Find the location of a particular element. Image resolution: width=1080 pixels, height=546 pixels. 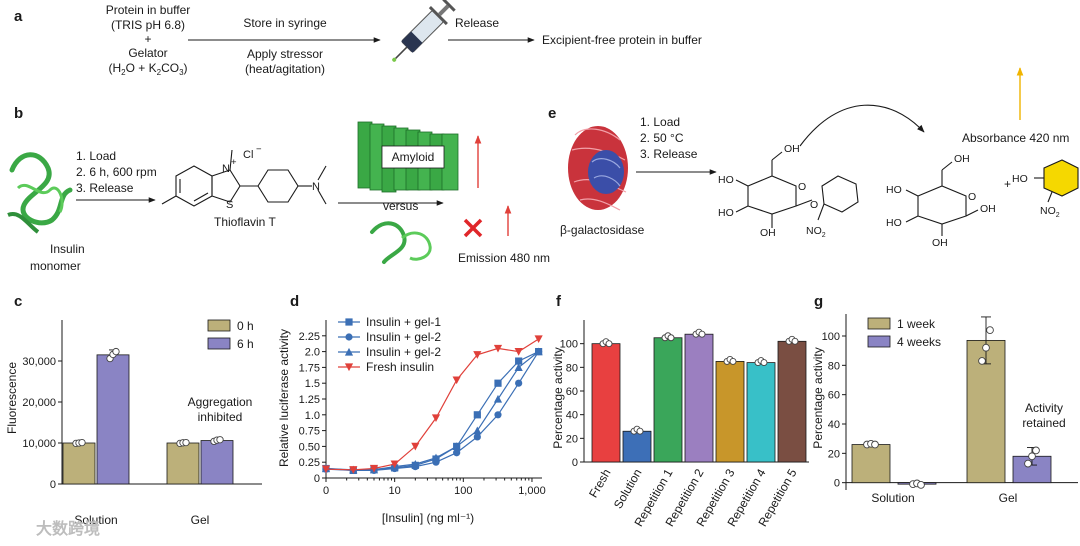

panel-g-ytick-label: 20 is located at coordinates (834, 454).